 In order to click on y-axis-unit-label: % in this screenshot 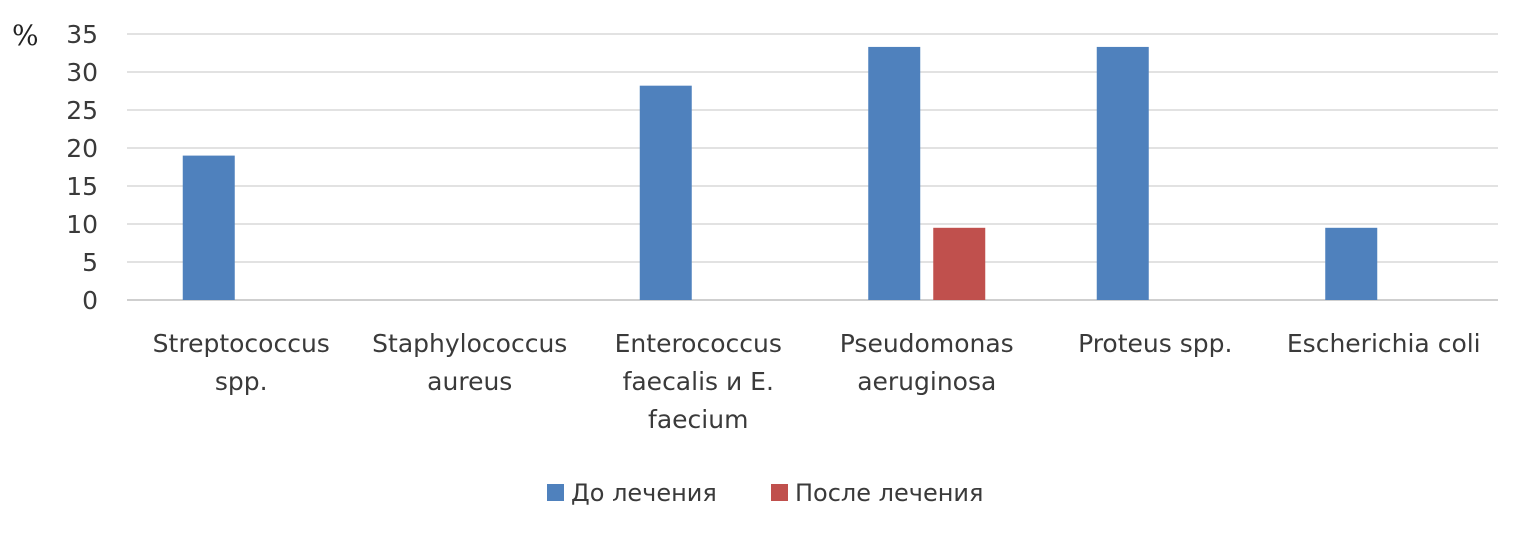, I will do `click(25, 35)`.